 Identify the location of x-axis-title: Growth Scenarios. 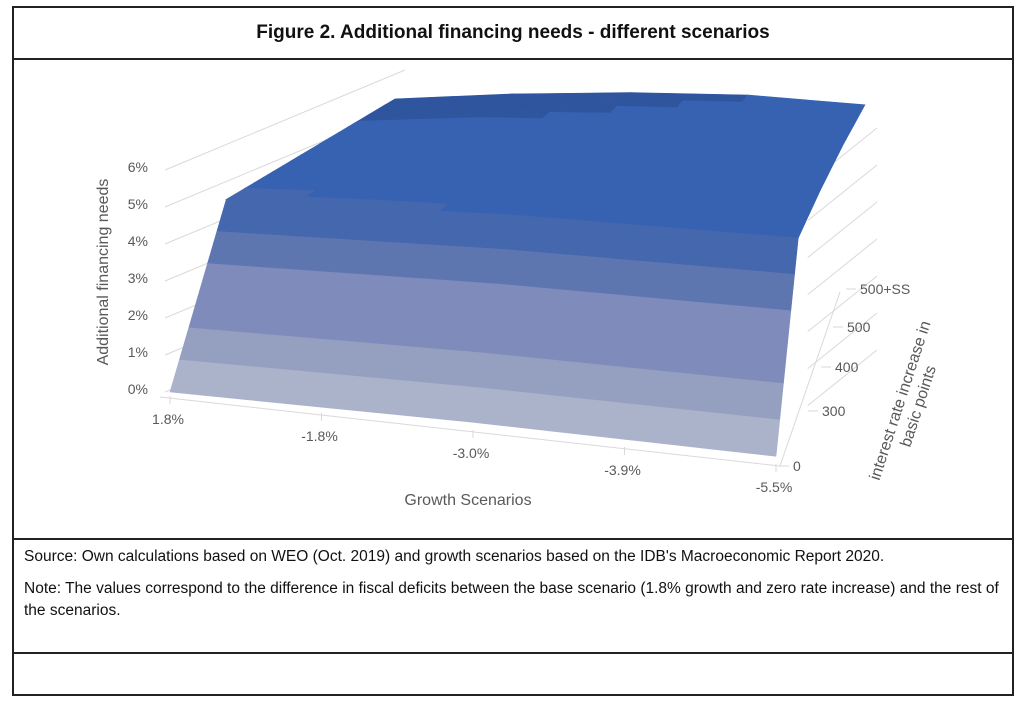
(467, 500).